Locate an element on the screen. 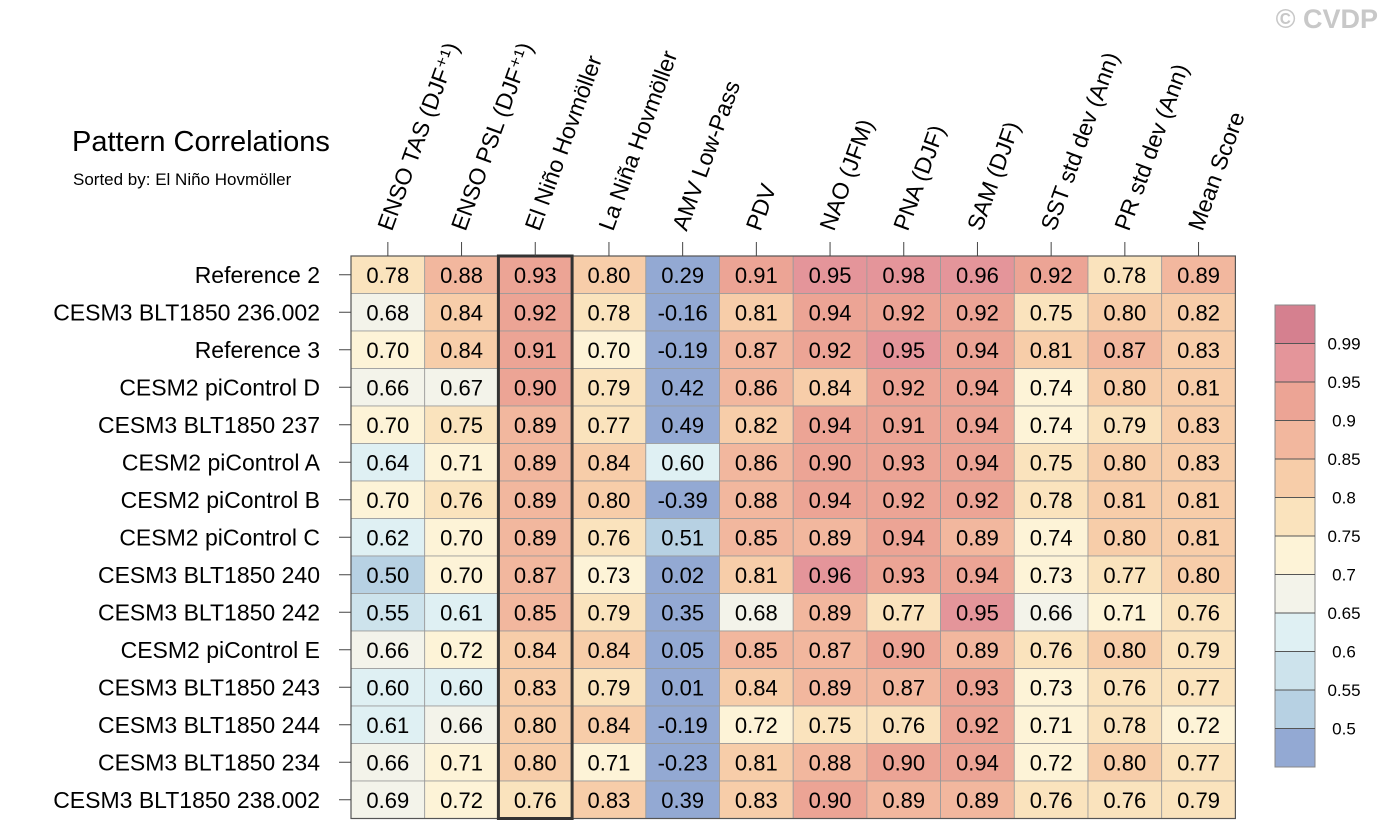  cell-value-label: 0.02 is located at coordinates (682, 575).